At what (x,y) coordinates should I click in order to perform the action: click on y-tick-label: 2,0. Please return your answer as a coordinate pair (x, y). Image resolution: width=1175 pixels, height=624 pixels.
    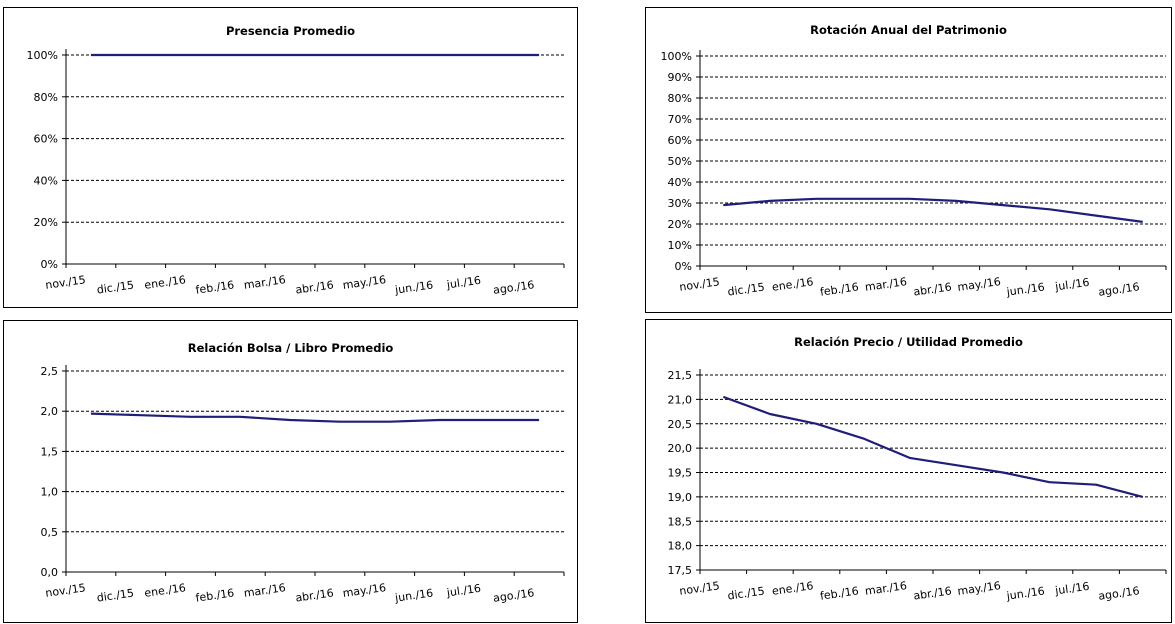
    Looking at the image, I should click on (50, 411).